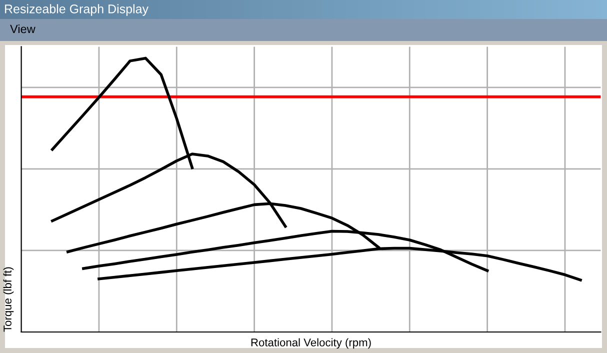  What do you see at coordinates (23, 29) in the screenshot?
I see `text: View` at bounding box center [23, 29].